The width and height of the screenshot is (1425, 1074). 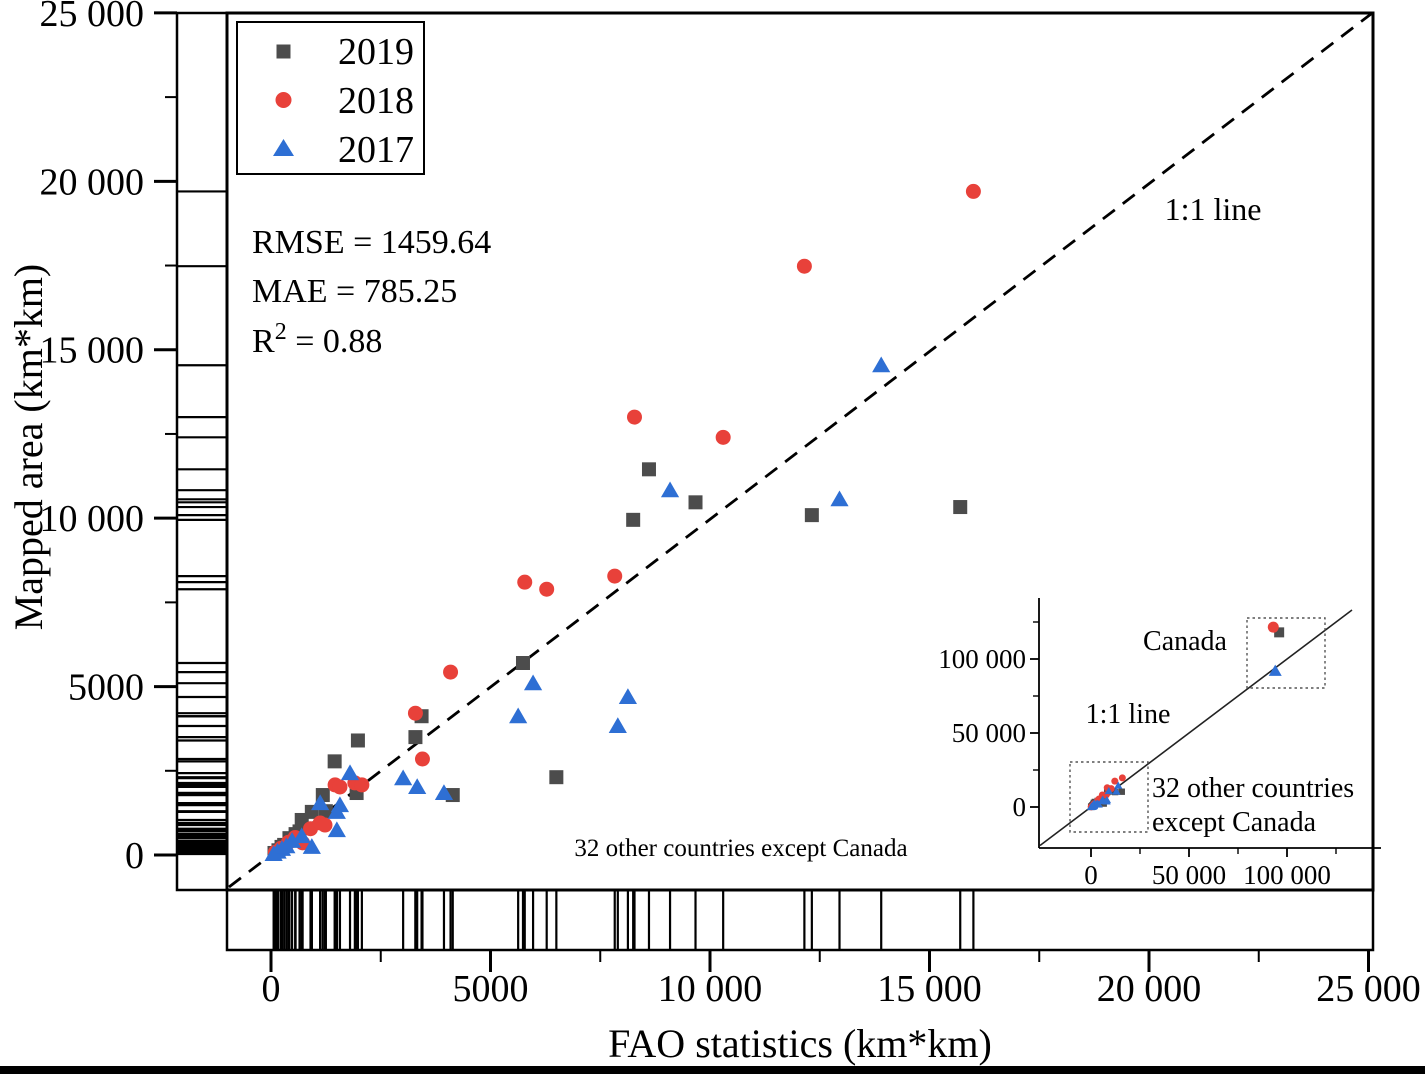 I want to click on inset-y-tick-label: 100 000, so click(x=982, y=659).